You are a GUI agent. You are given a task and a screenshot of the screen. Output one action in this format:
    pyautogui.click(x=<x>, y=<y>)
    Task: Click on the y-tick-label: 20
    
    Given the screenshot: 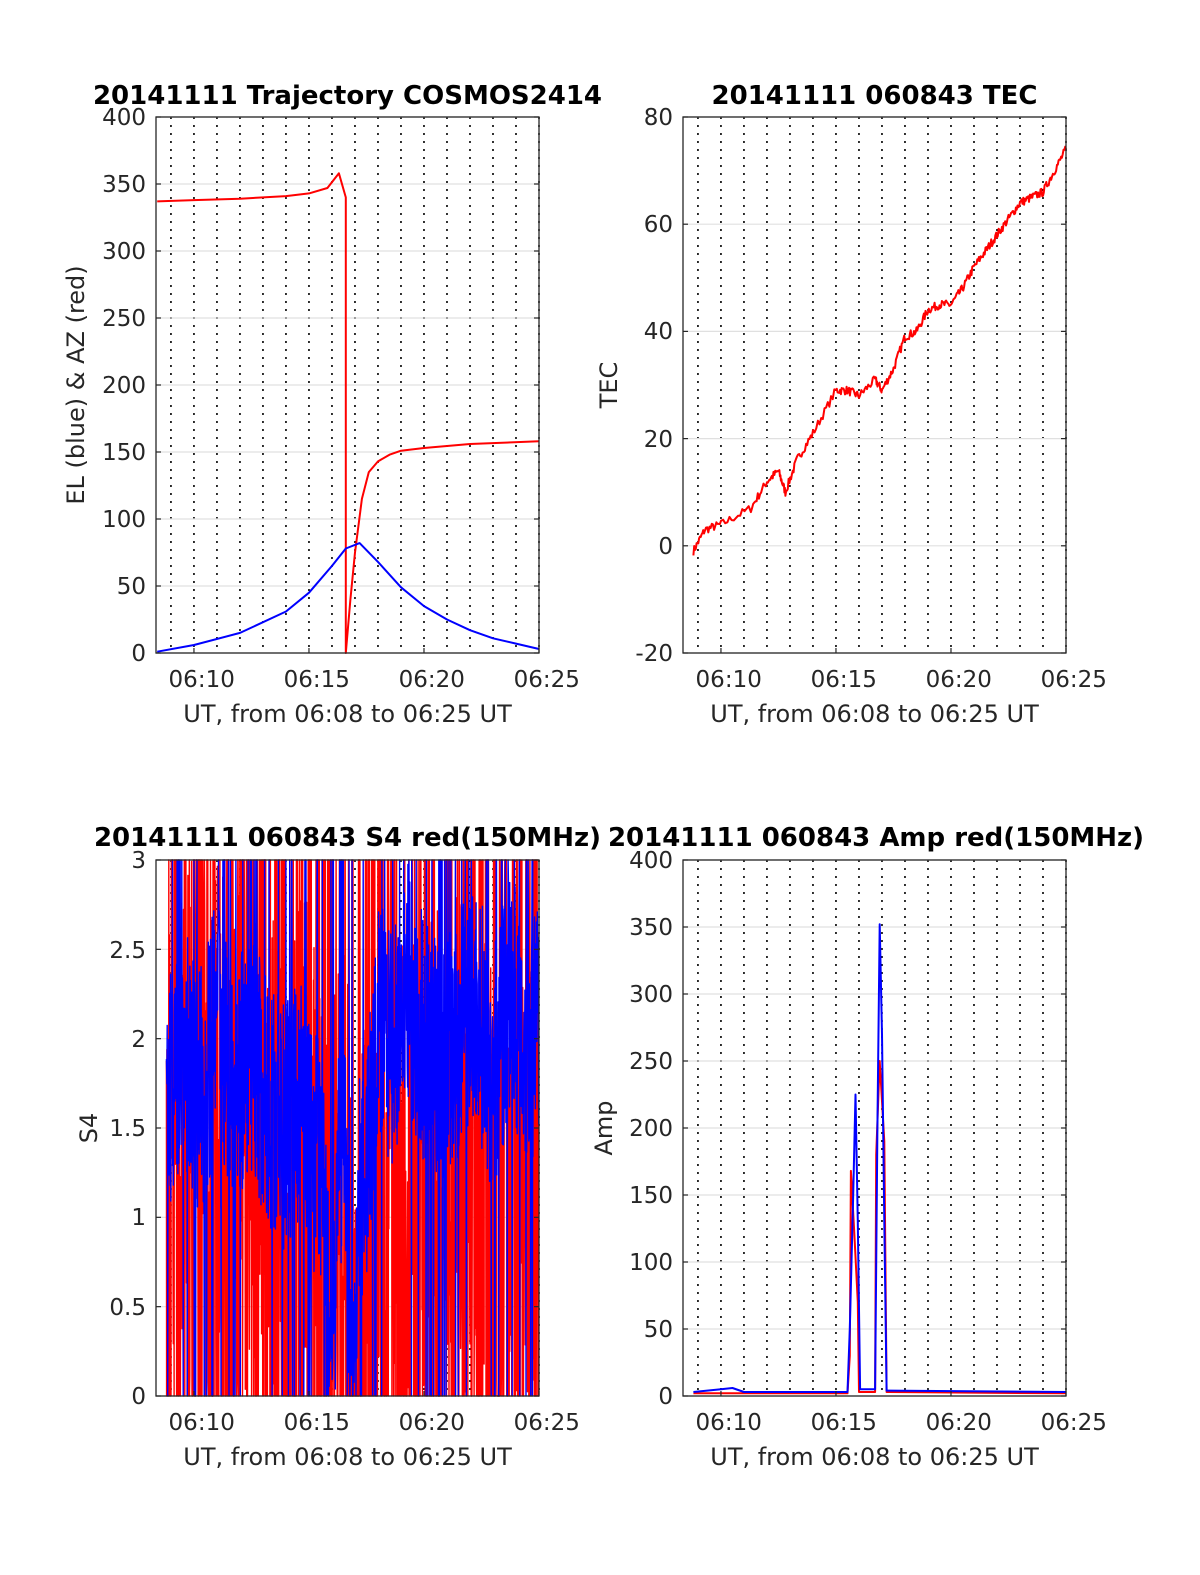 What is the action you would take?
    pyautogui.click(x=658, y=440)
    